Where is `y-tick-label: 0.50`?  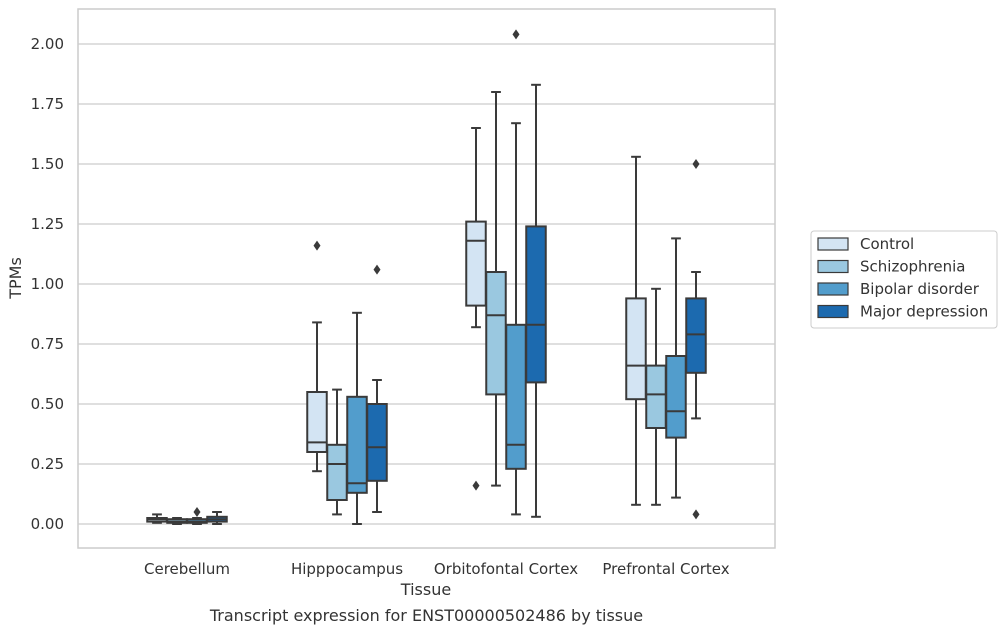 y-tick-label: 0.50 is located at coordinates (47, 404).